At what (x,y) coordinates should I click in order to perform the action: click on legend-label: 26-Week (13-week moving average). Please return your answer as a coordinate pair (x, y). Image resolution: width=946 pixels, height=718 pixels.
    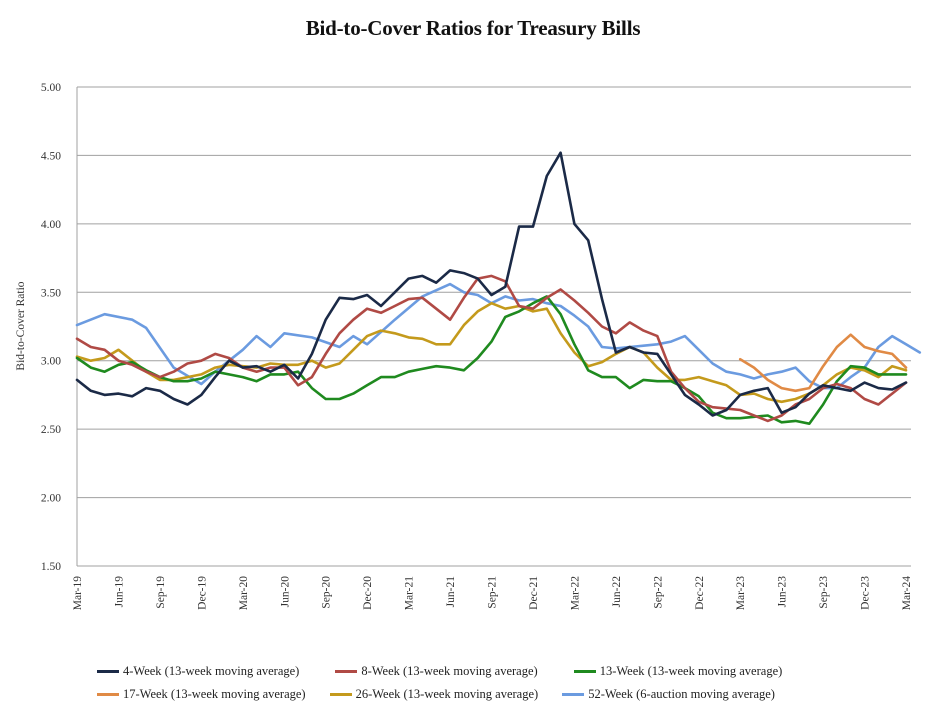
    Looking at the image, I should click on (447, 694).